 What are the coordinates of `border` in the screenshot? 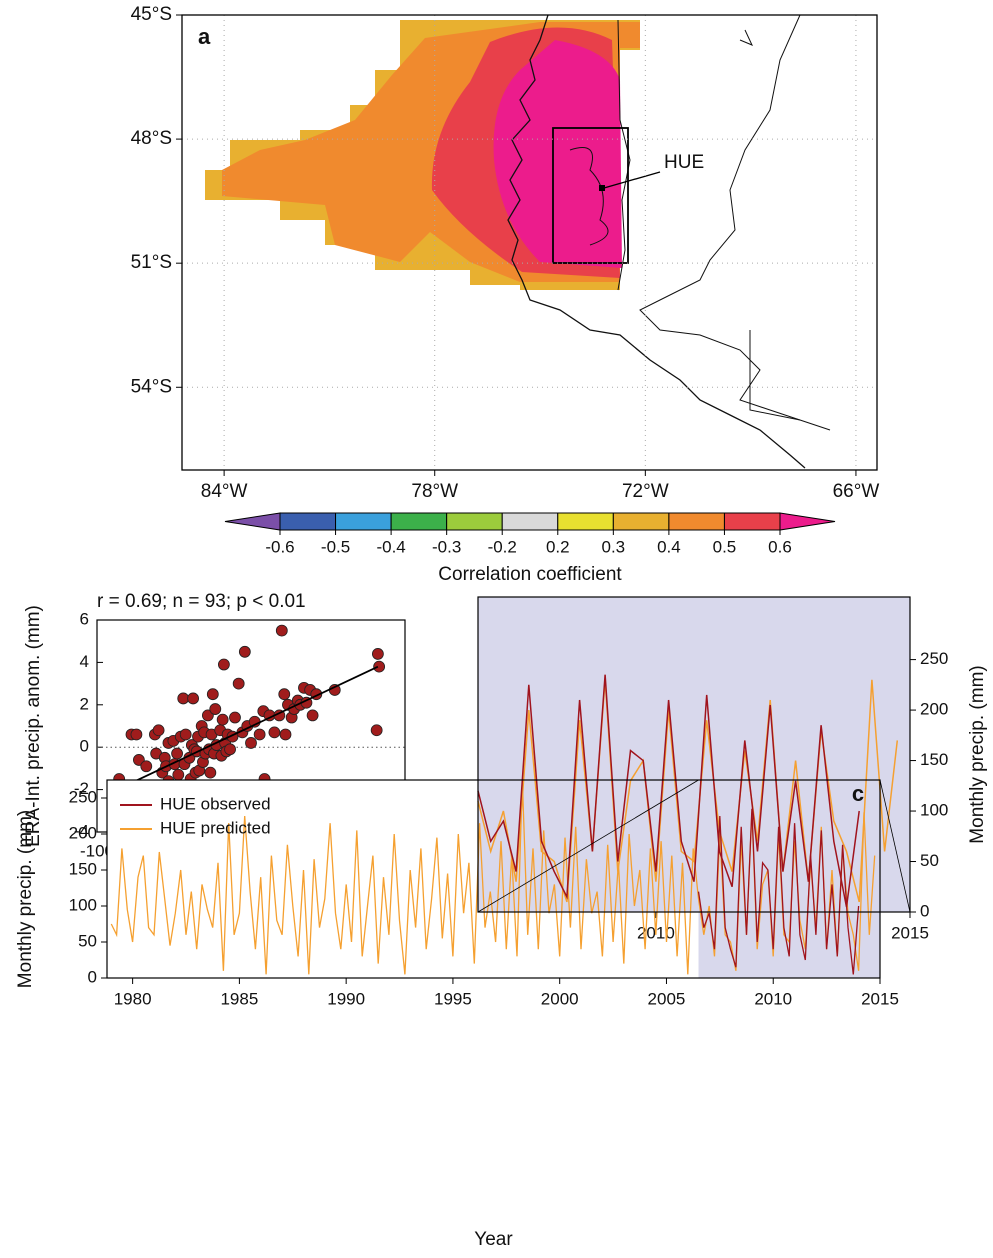 It's located at (709, 220).